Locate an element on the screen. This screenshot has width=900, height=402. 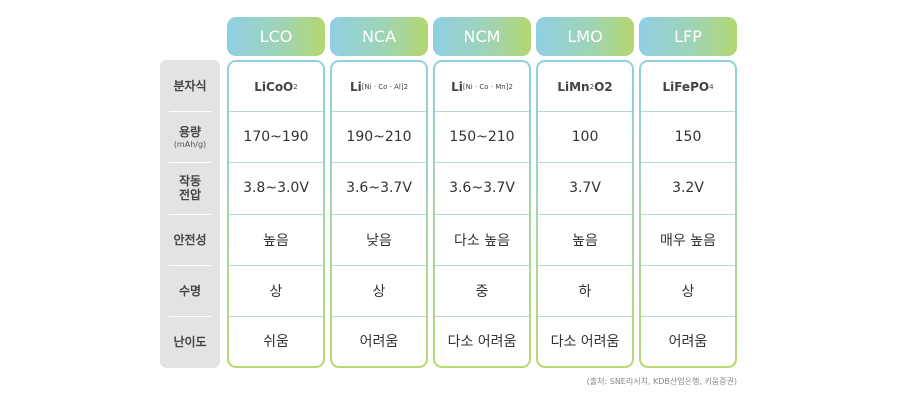
cell-capacity: 170~190 is located at coordinates (276, 136).